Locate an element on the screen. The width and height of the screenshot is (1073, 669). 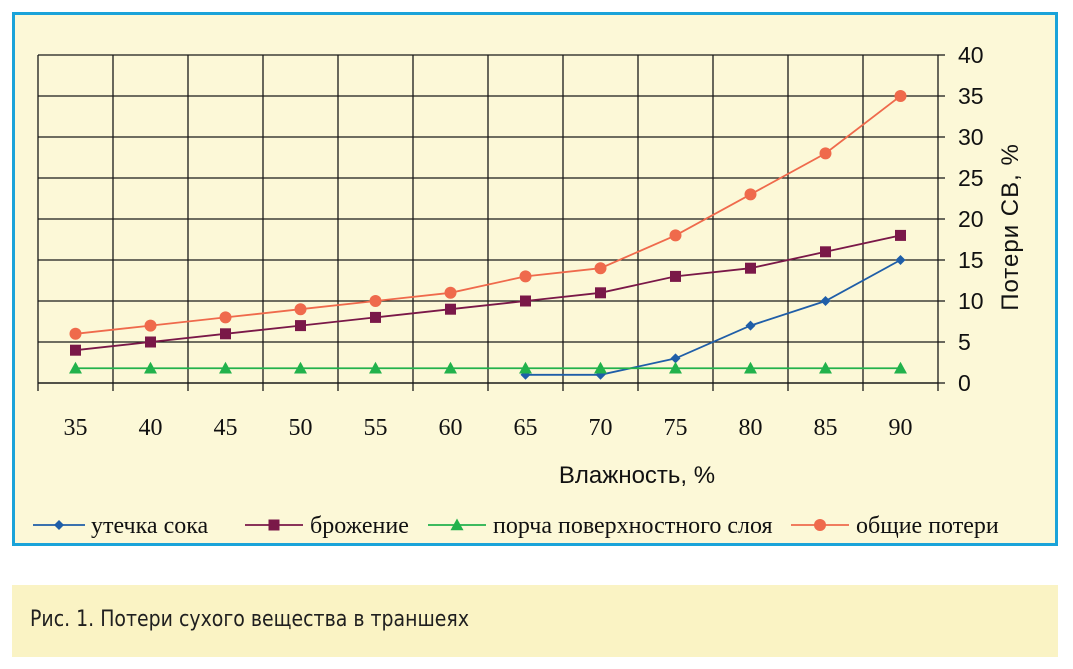
x-tick-label: 70 is located at coordinates (601, 428).